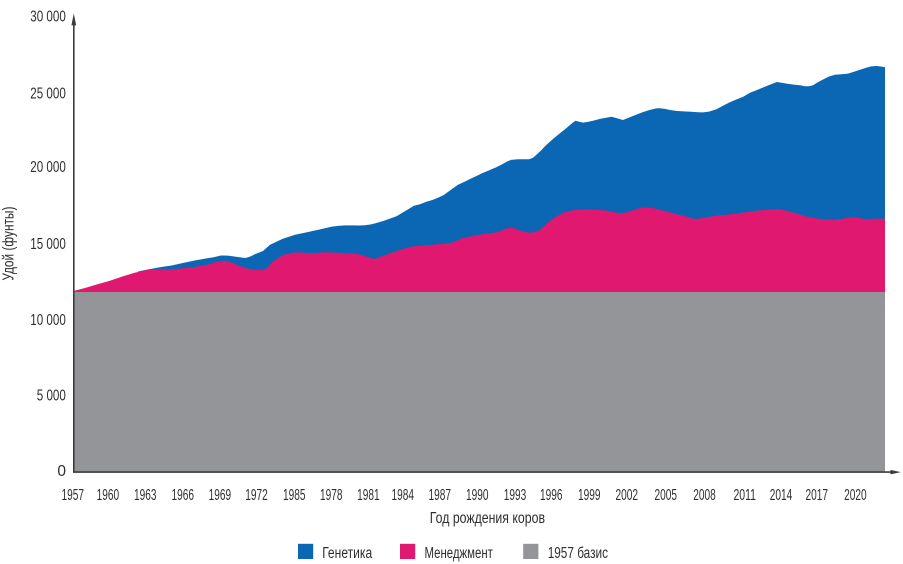 This screenshot has width=903, height=564. I want to click on svg-text: 5 000, so click(51, 396).